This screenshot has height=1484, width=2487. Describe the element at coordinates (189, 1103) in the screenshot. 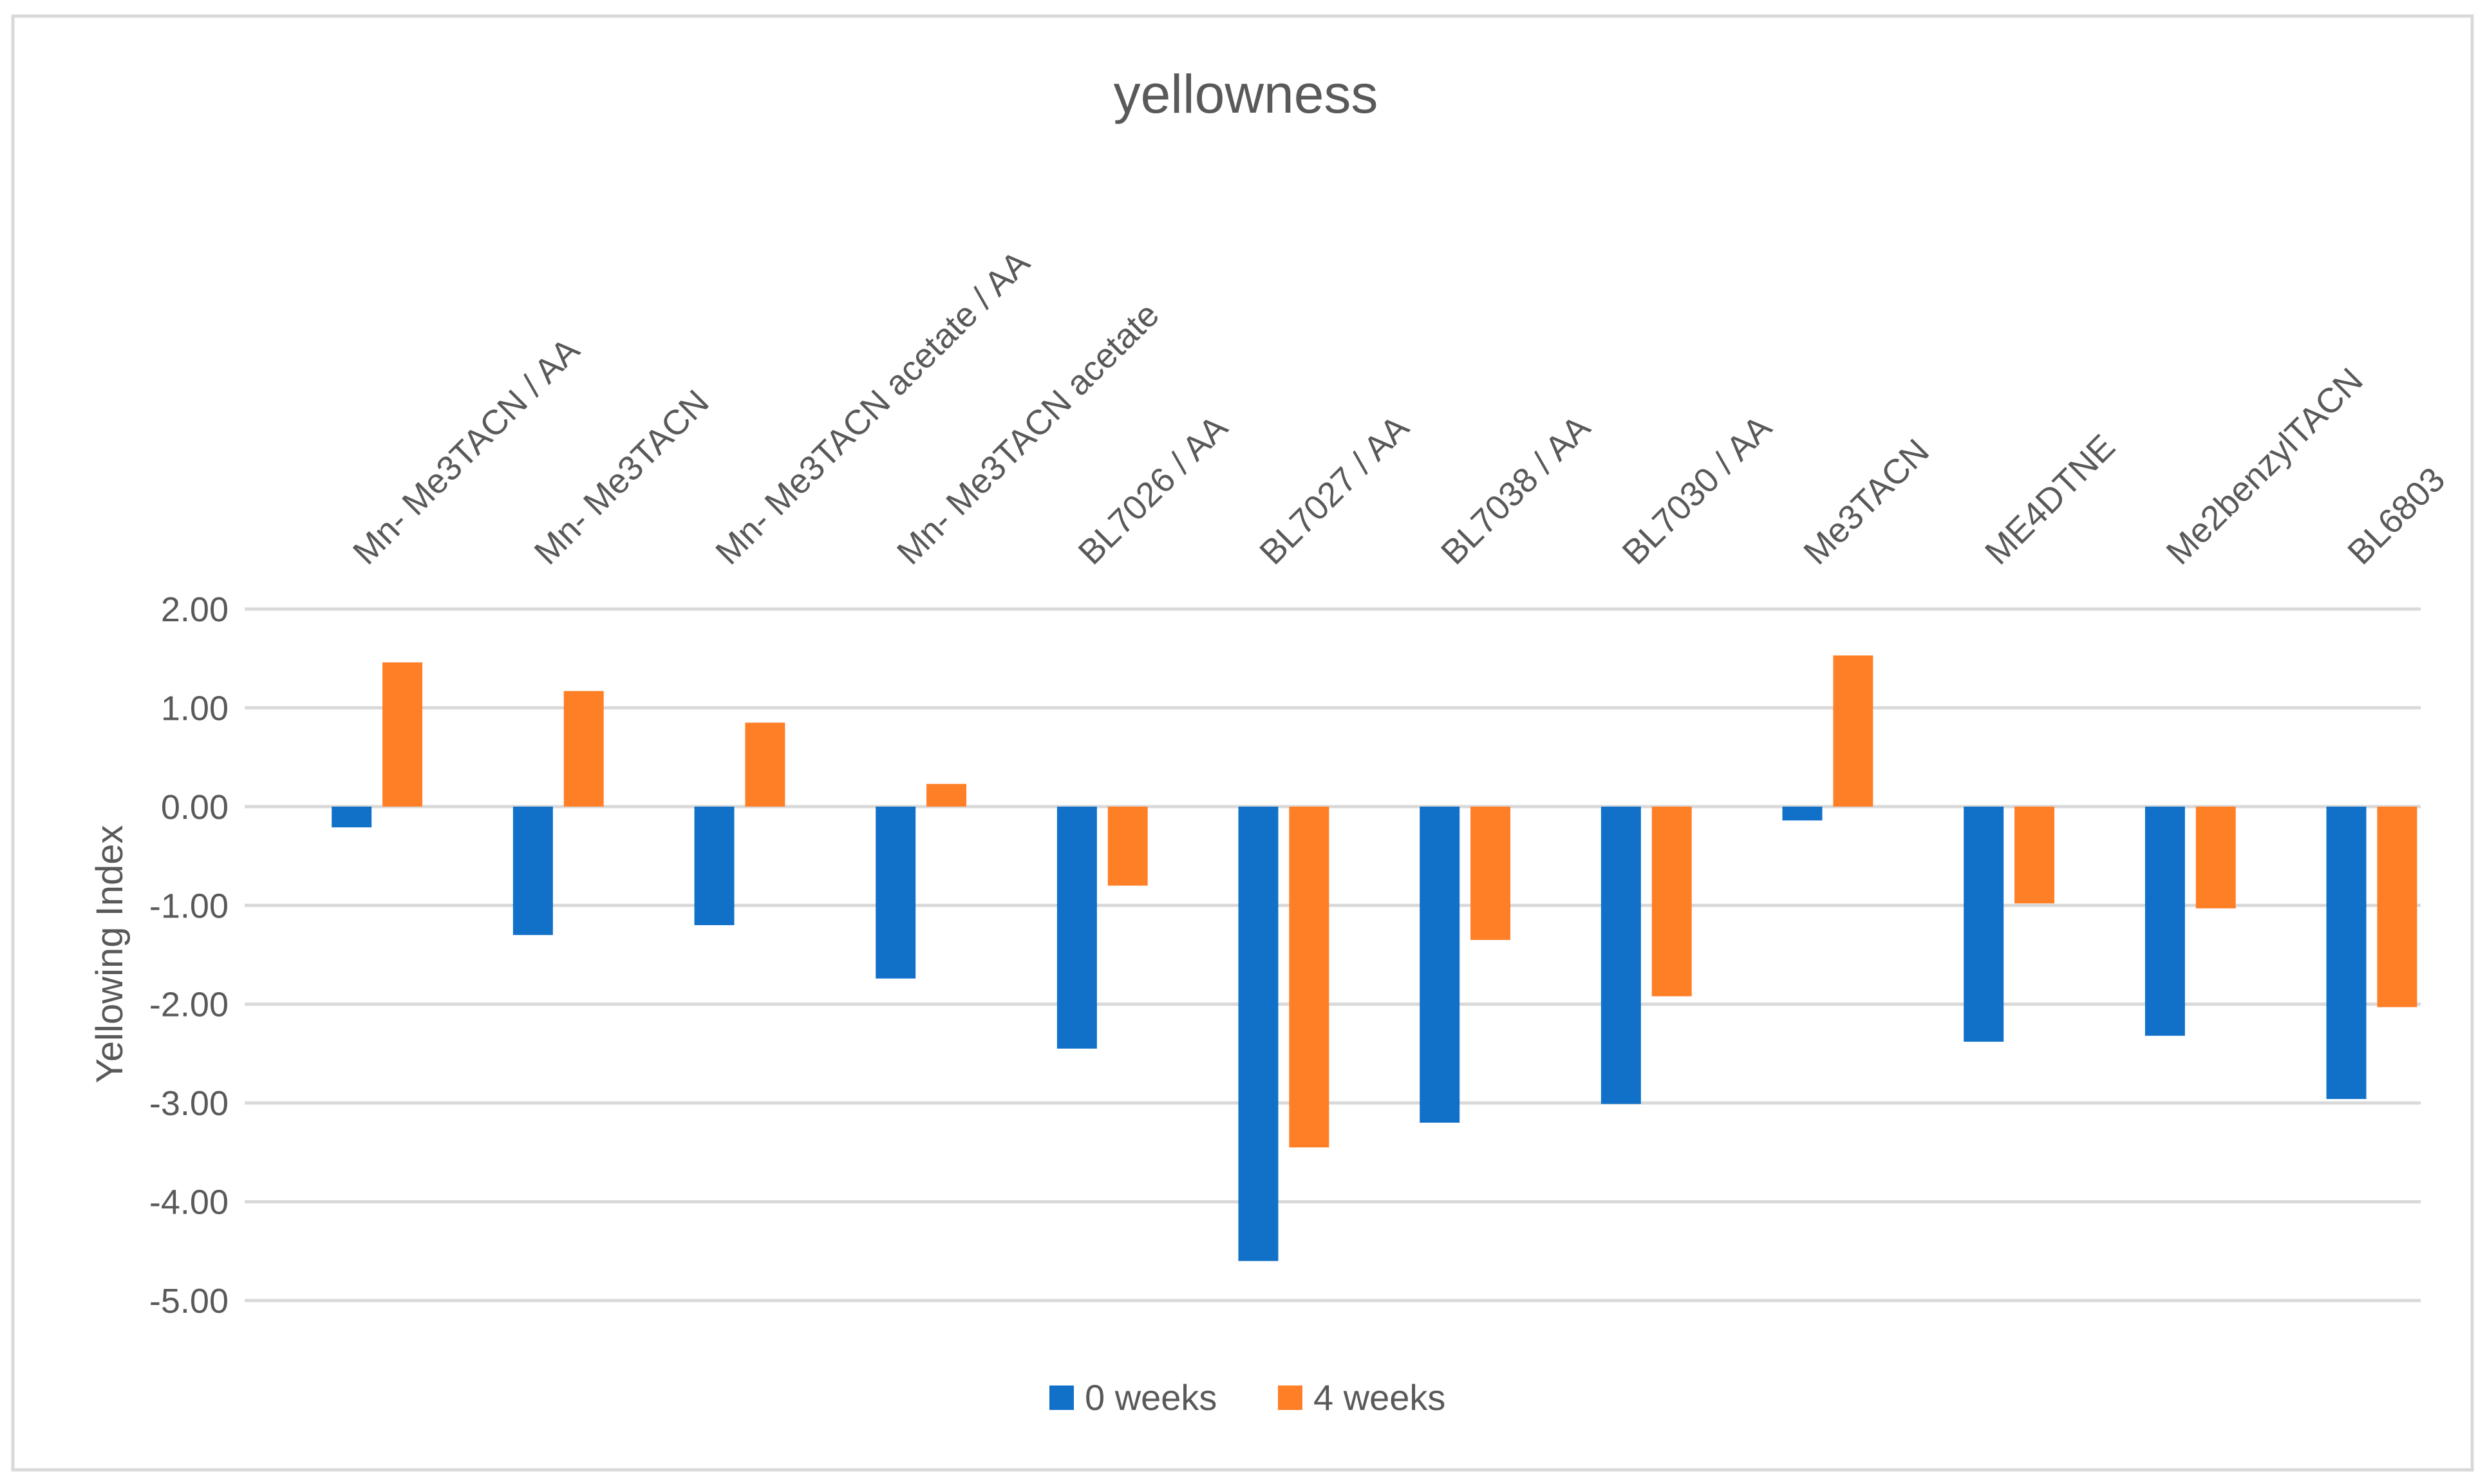

I see `y-tick-label: -3.00` at that location.